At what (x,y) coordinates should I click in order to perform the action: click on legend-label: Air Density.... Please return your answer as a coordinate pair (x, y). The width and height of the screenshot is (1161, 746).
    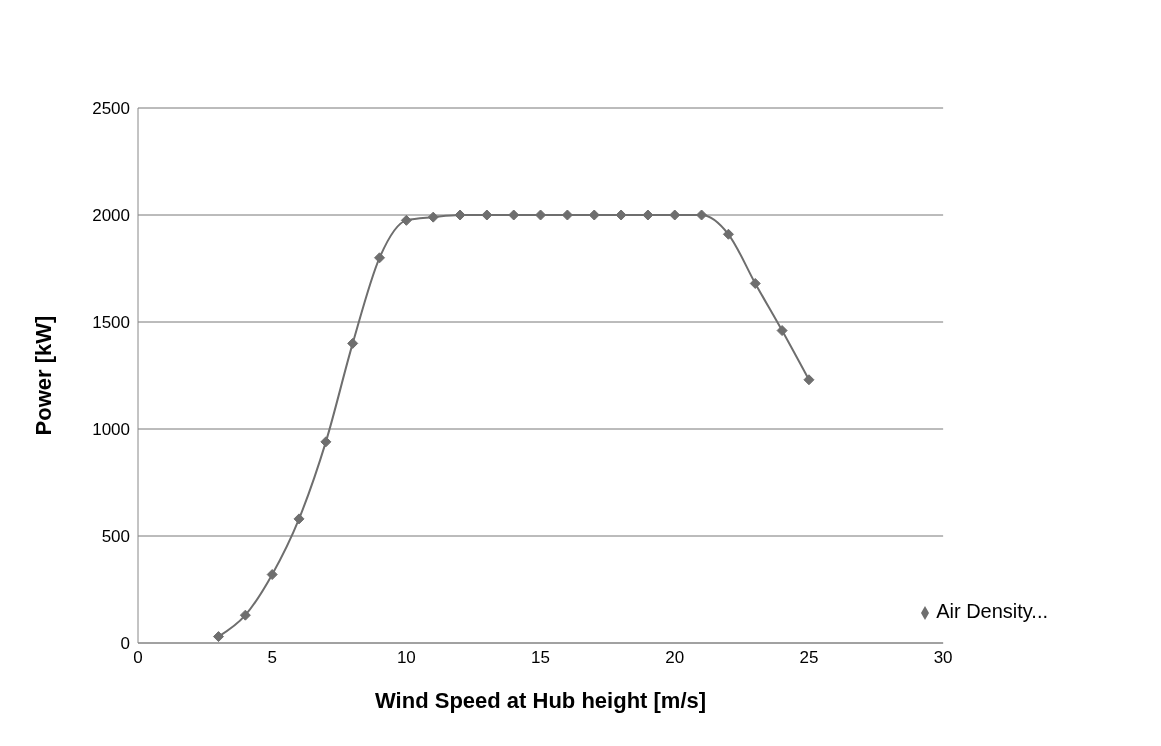
    Looking at the image, I should click on (992, 611).